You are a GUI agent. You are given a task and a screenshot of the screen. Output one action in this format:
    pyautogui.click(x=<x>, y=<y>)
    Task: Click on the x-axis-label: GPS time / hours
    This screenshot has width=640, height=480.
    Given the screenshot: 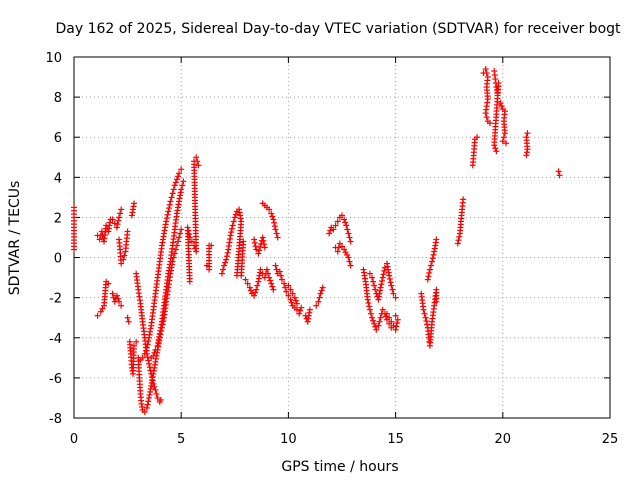 What is the action you would take?
    pyautogui.click(x=339, y=467)
    